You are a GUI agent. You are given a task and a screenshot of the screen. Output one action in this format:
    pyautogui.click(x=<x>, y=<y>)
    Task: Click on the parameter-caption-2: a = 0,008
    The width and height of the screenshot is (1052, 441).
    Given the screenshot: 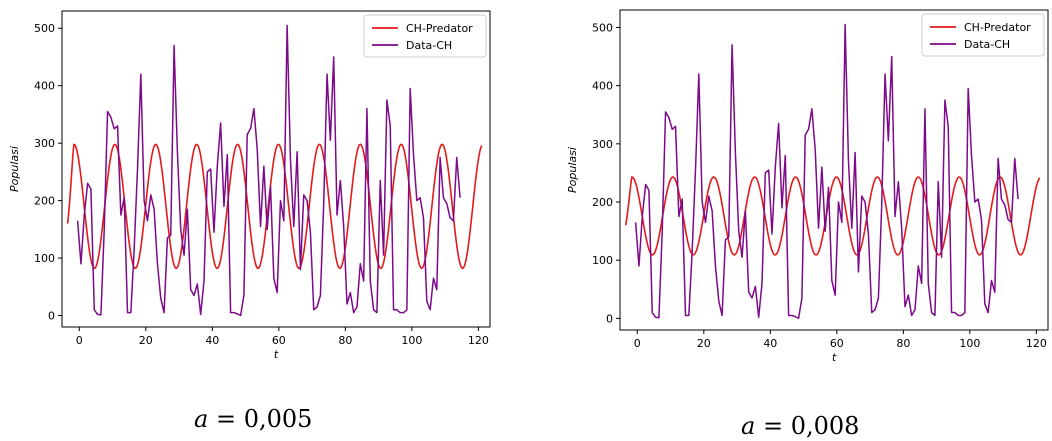 What is the action you would take?
    pyautogui.click(x=800, y=426)
    